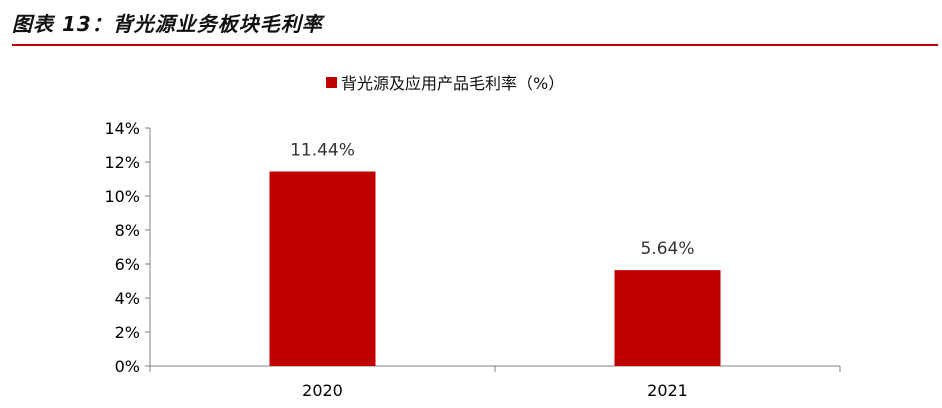 The width and height of the screenshot is (942, 408). Describe the element at coordinates (167, 24) in the screenshot. I see `figure-title: 图表 13：背光源业务板块毛利率` at that location.